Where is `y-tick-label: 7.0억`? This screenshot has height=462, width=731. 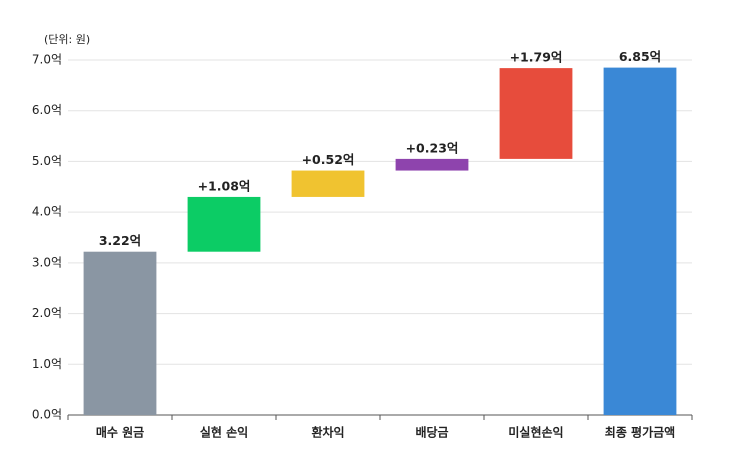 y-tick-label: 7.0억 is located at coordinates (47, 60).